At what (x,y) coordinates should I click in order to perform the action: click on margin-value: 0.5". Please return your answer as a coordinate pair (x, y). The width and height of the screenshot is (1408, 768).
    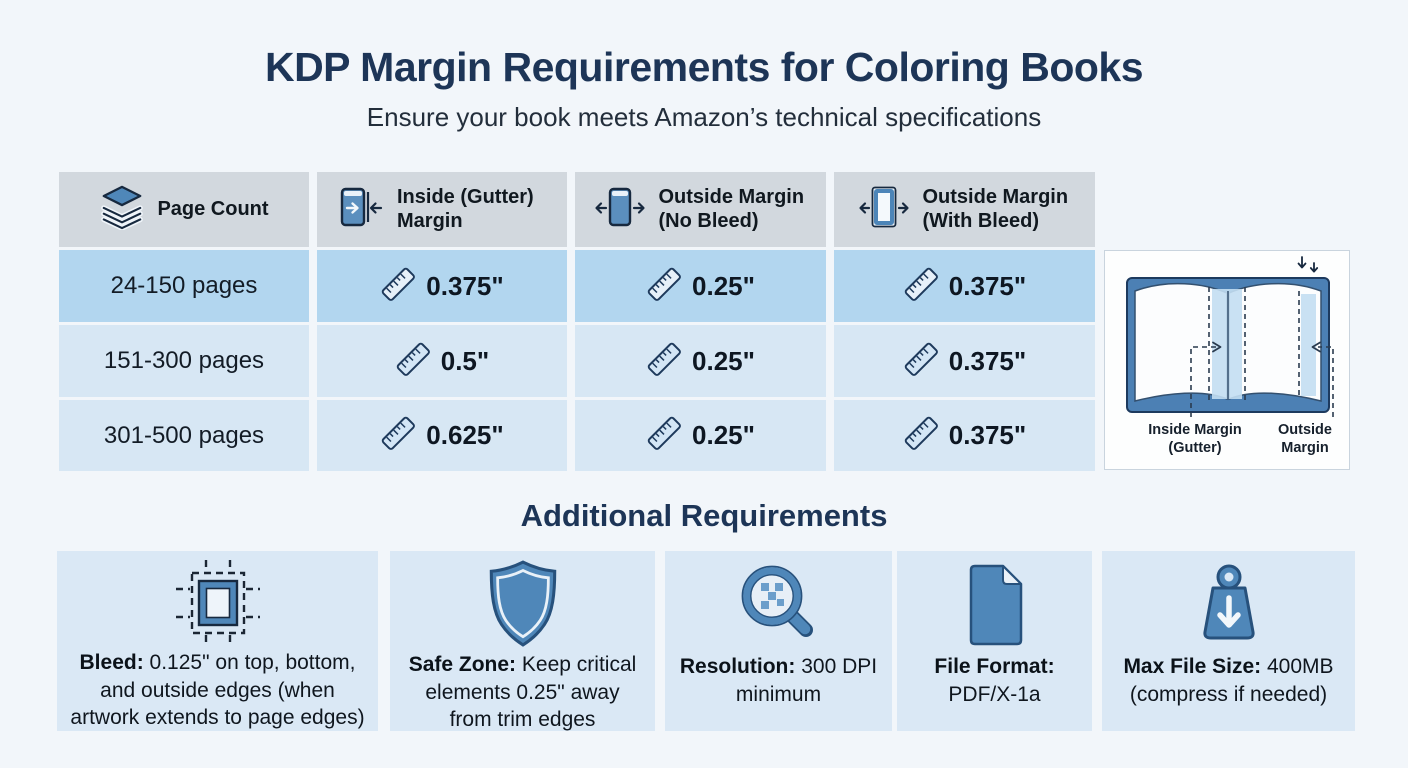
    Looking at the image, I should click on (465, 360).